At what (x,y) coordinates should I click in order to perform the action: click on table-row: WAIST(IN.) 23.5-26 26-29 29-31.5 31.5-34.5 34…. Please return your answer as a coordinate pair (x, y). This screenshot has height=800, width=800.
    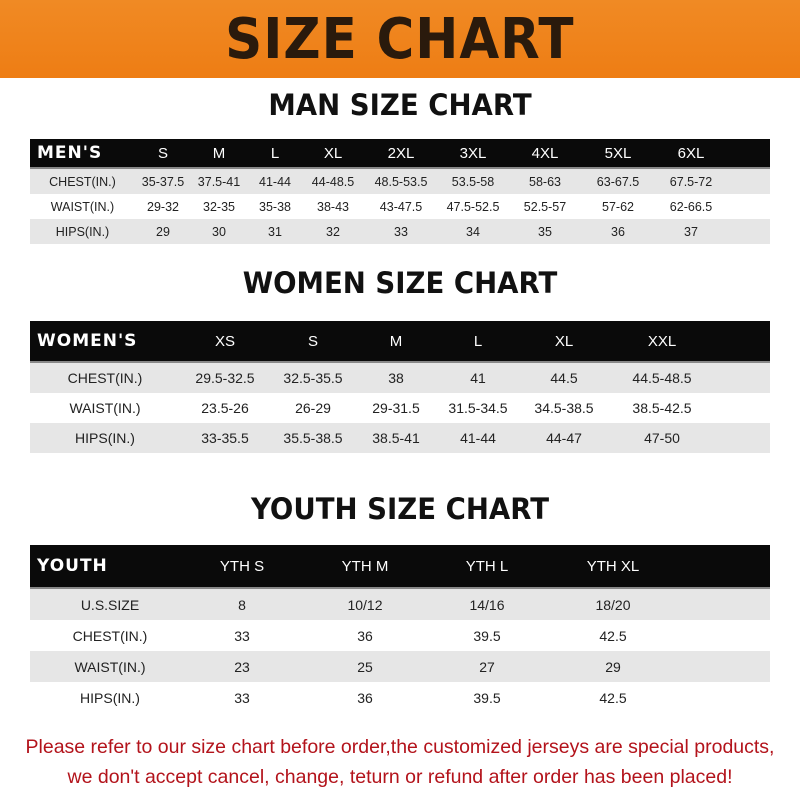
    Looking at the image, I should click on (400, 408).